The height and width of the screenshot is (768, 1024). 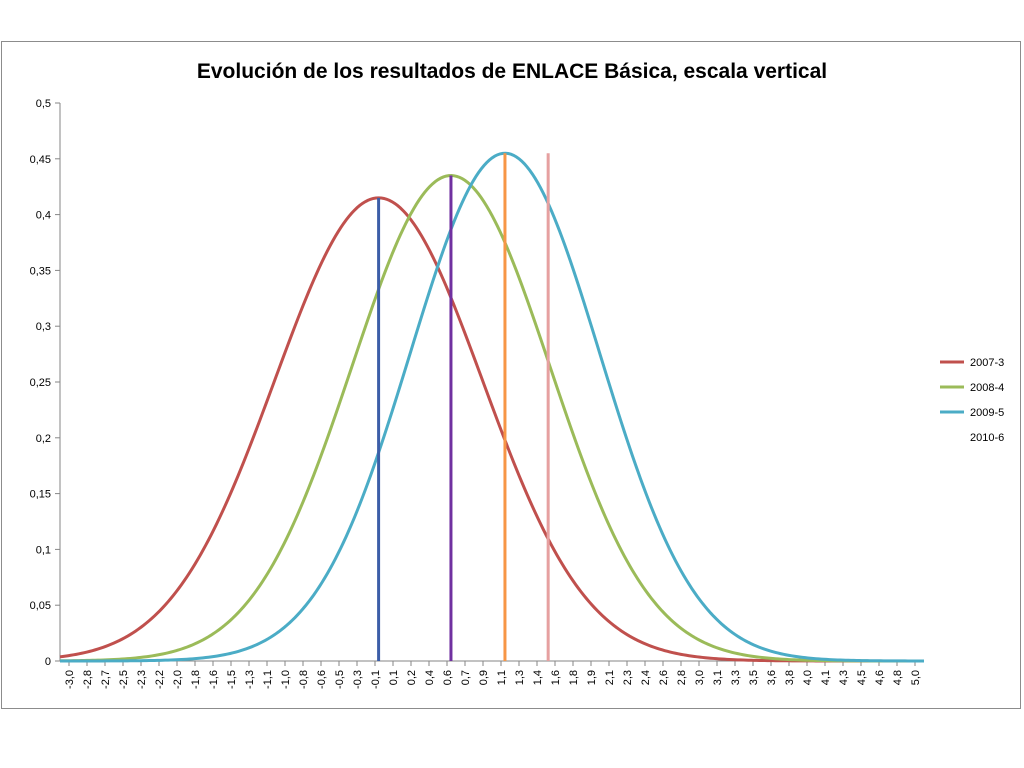 What do you see at coordinates (826, 677) in the screenshot?
I see `x-tick-label: 4,1` at bounding box center [826, 677].